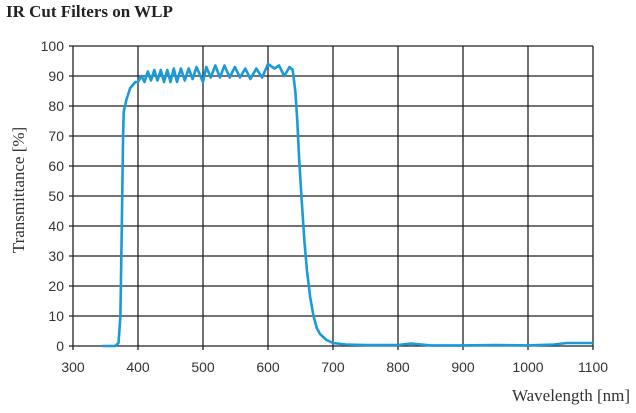  I want to click on x-tick-label: 300, so click(73, 367).